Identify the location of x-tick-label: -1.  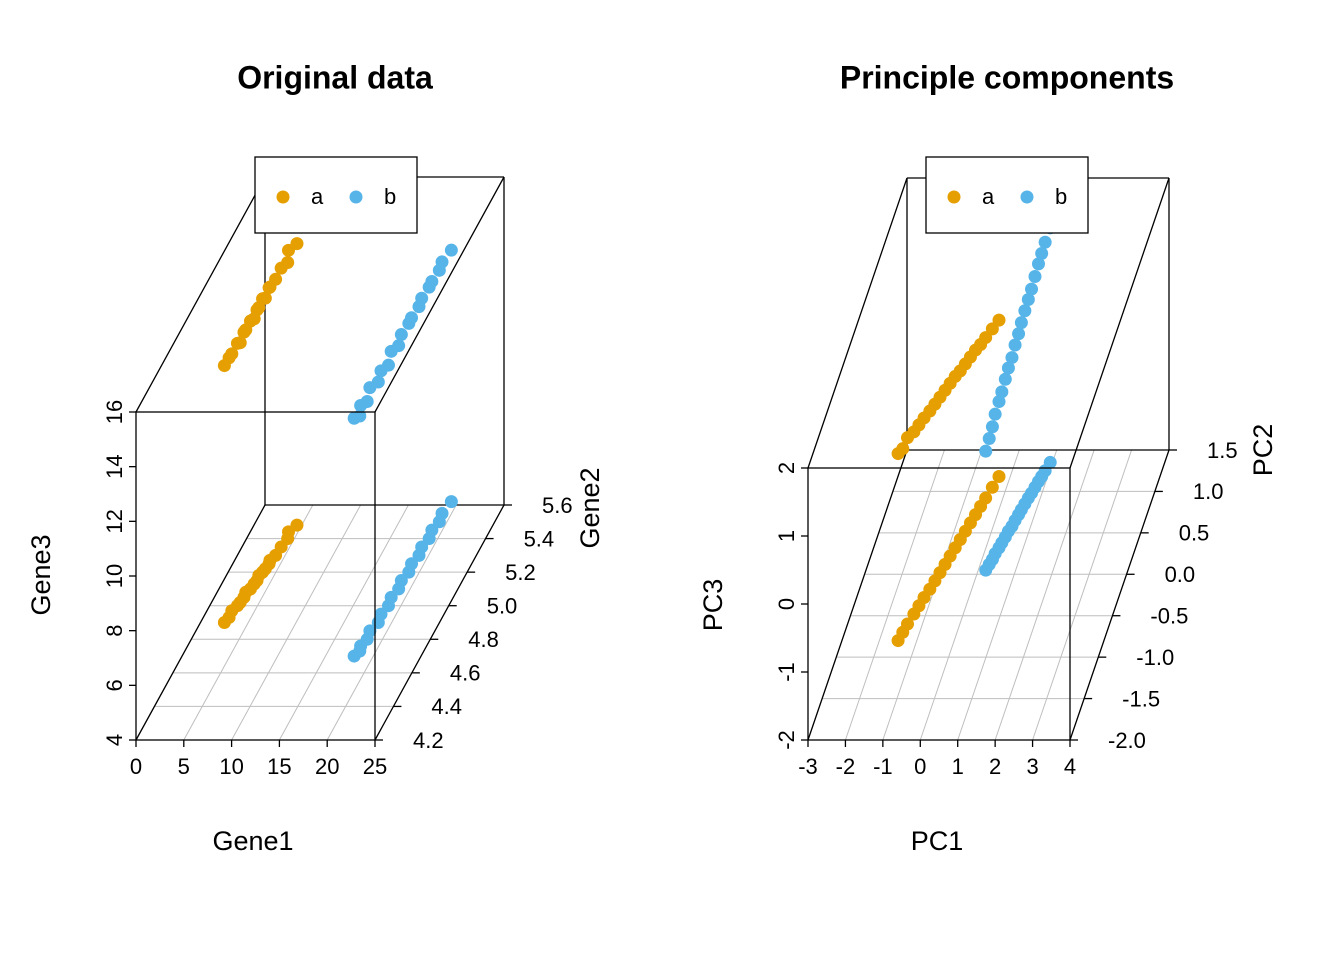
(883, 766).